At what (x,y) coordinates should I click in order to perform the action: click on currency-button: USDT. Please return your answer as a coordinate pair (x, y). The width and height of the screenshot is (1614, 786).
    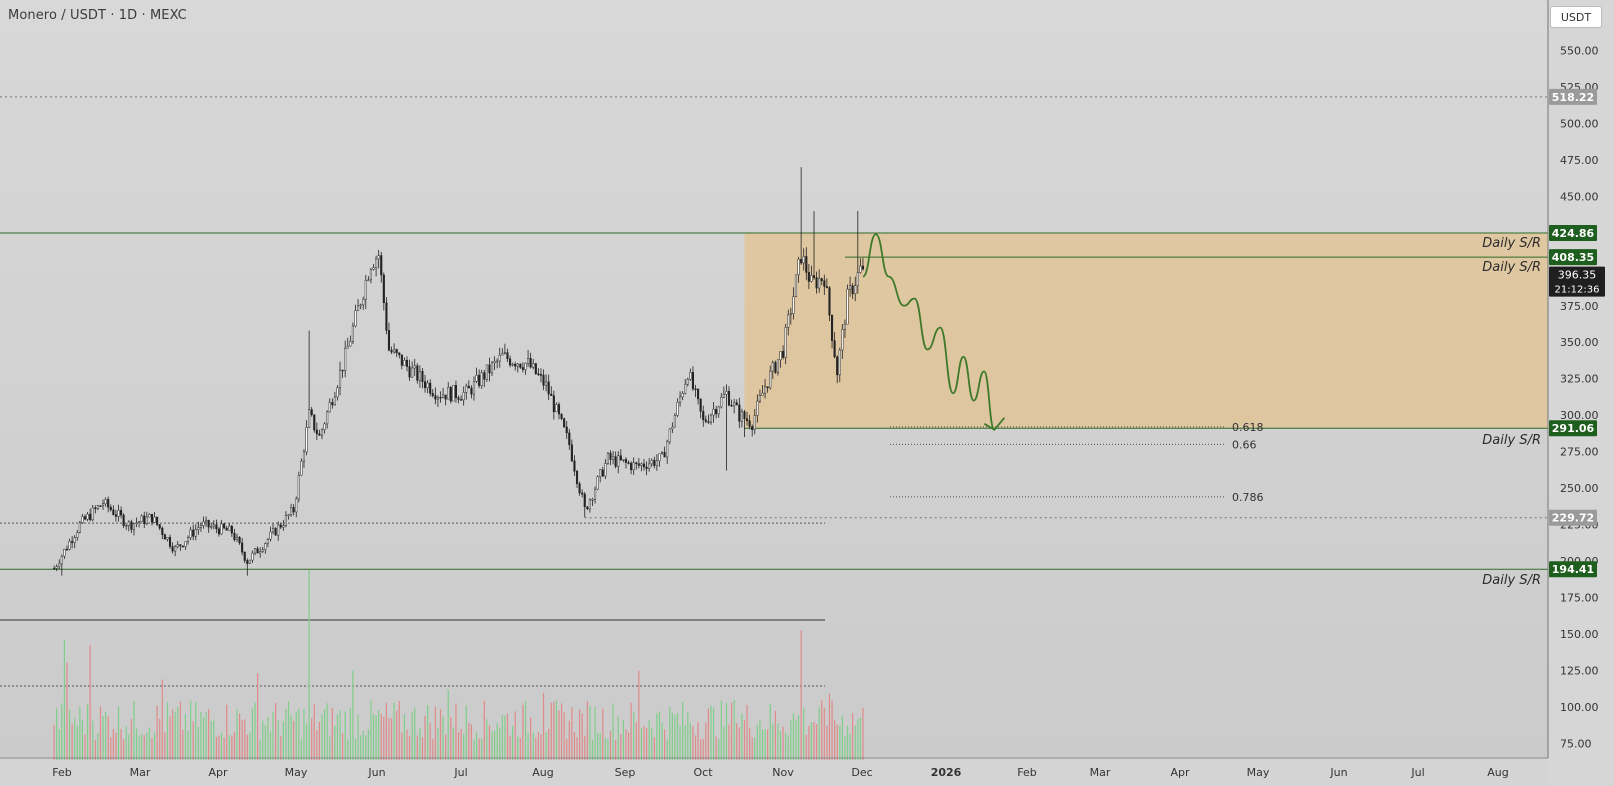
    Looking at the image, I should click on (1576, 17).